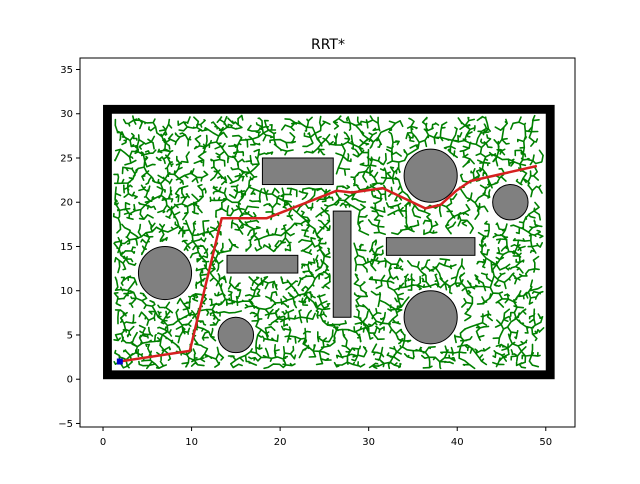 The image size is (640, 484). Describe the element at coordinates (328, 45) in the screenshot. I see `chart-title: RRT*` at that location.